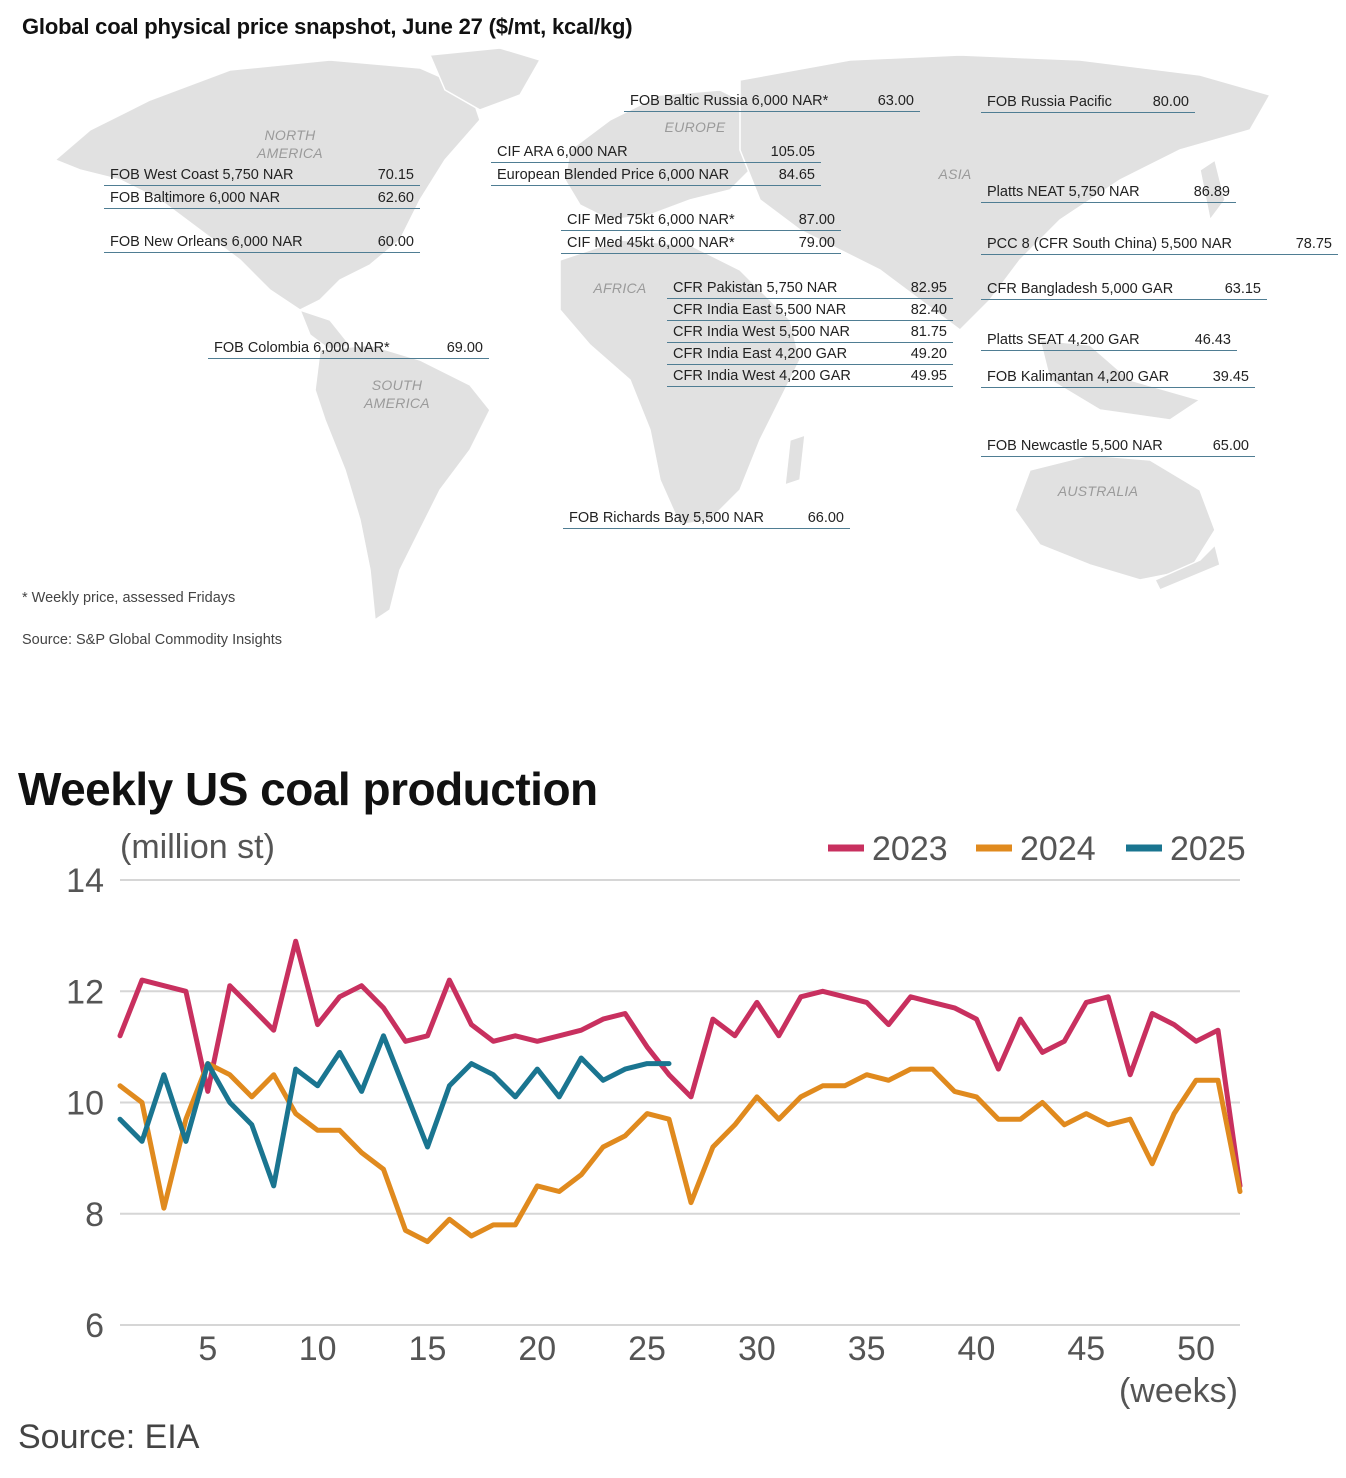 This screenshot has width=1346, height=1478. Describe the element at coordinates (928, 310) in the screenshot. I see `price-value: 82.40` at that location.